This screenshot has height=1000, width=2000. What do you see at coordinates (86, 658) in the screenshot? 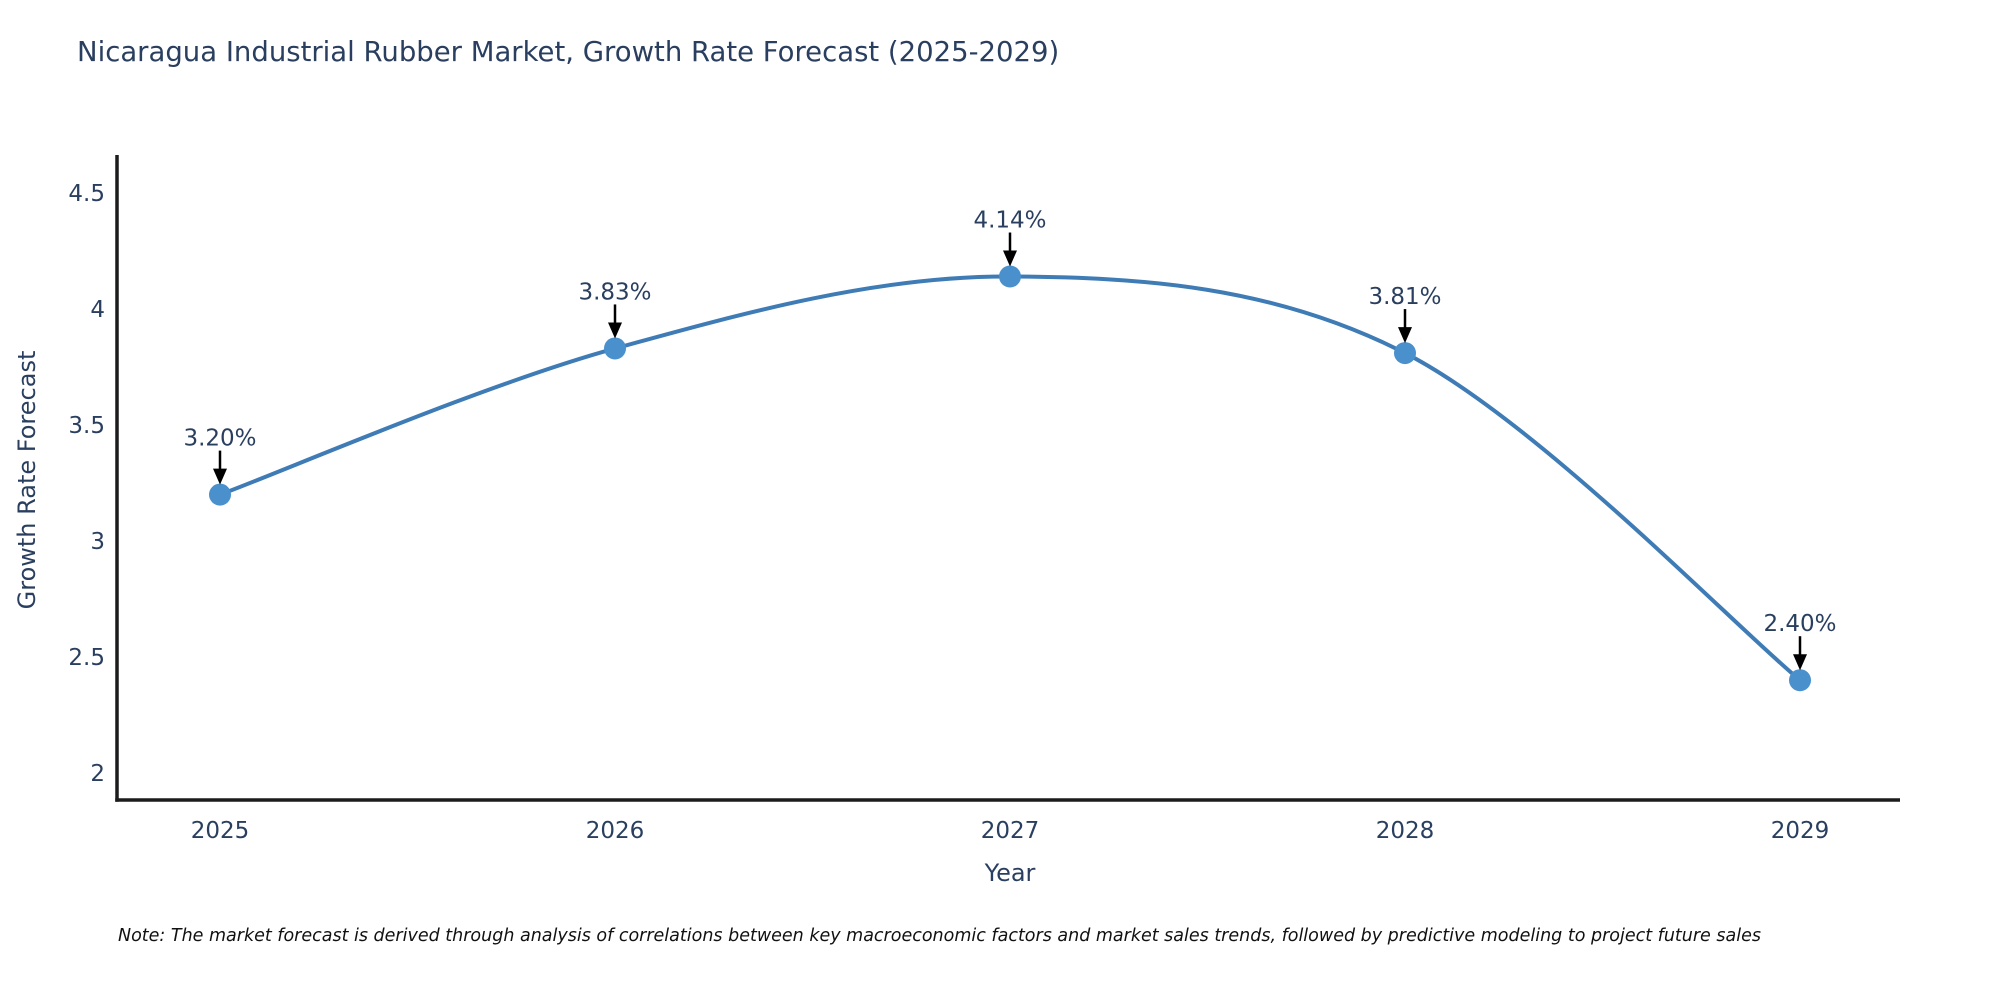
I see `y-tick-label: 2.5` at bounding box center [86, 658].